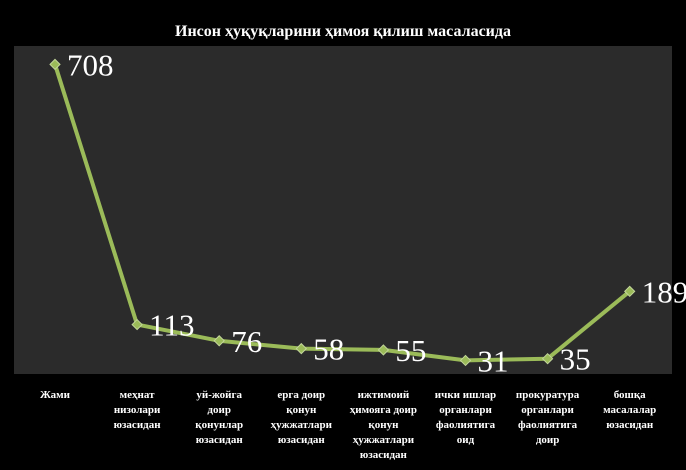 The image size is (686, 470). What do you see at coordinates (410, 350) in the screenshot?
I see `data-label: 55` at bounding box center [410, 350].